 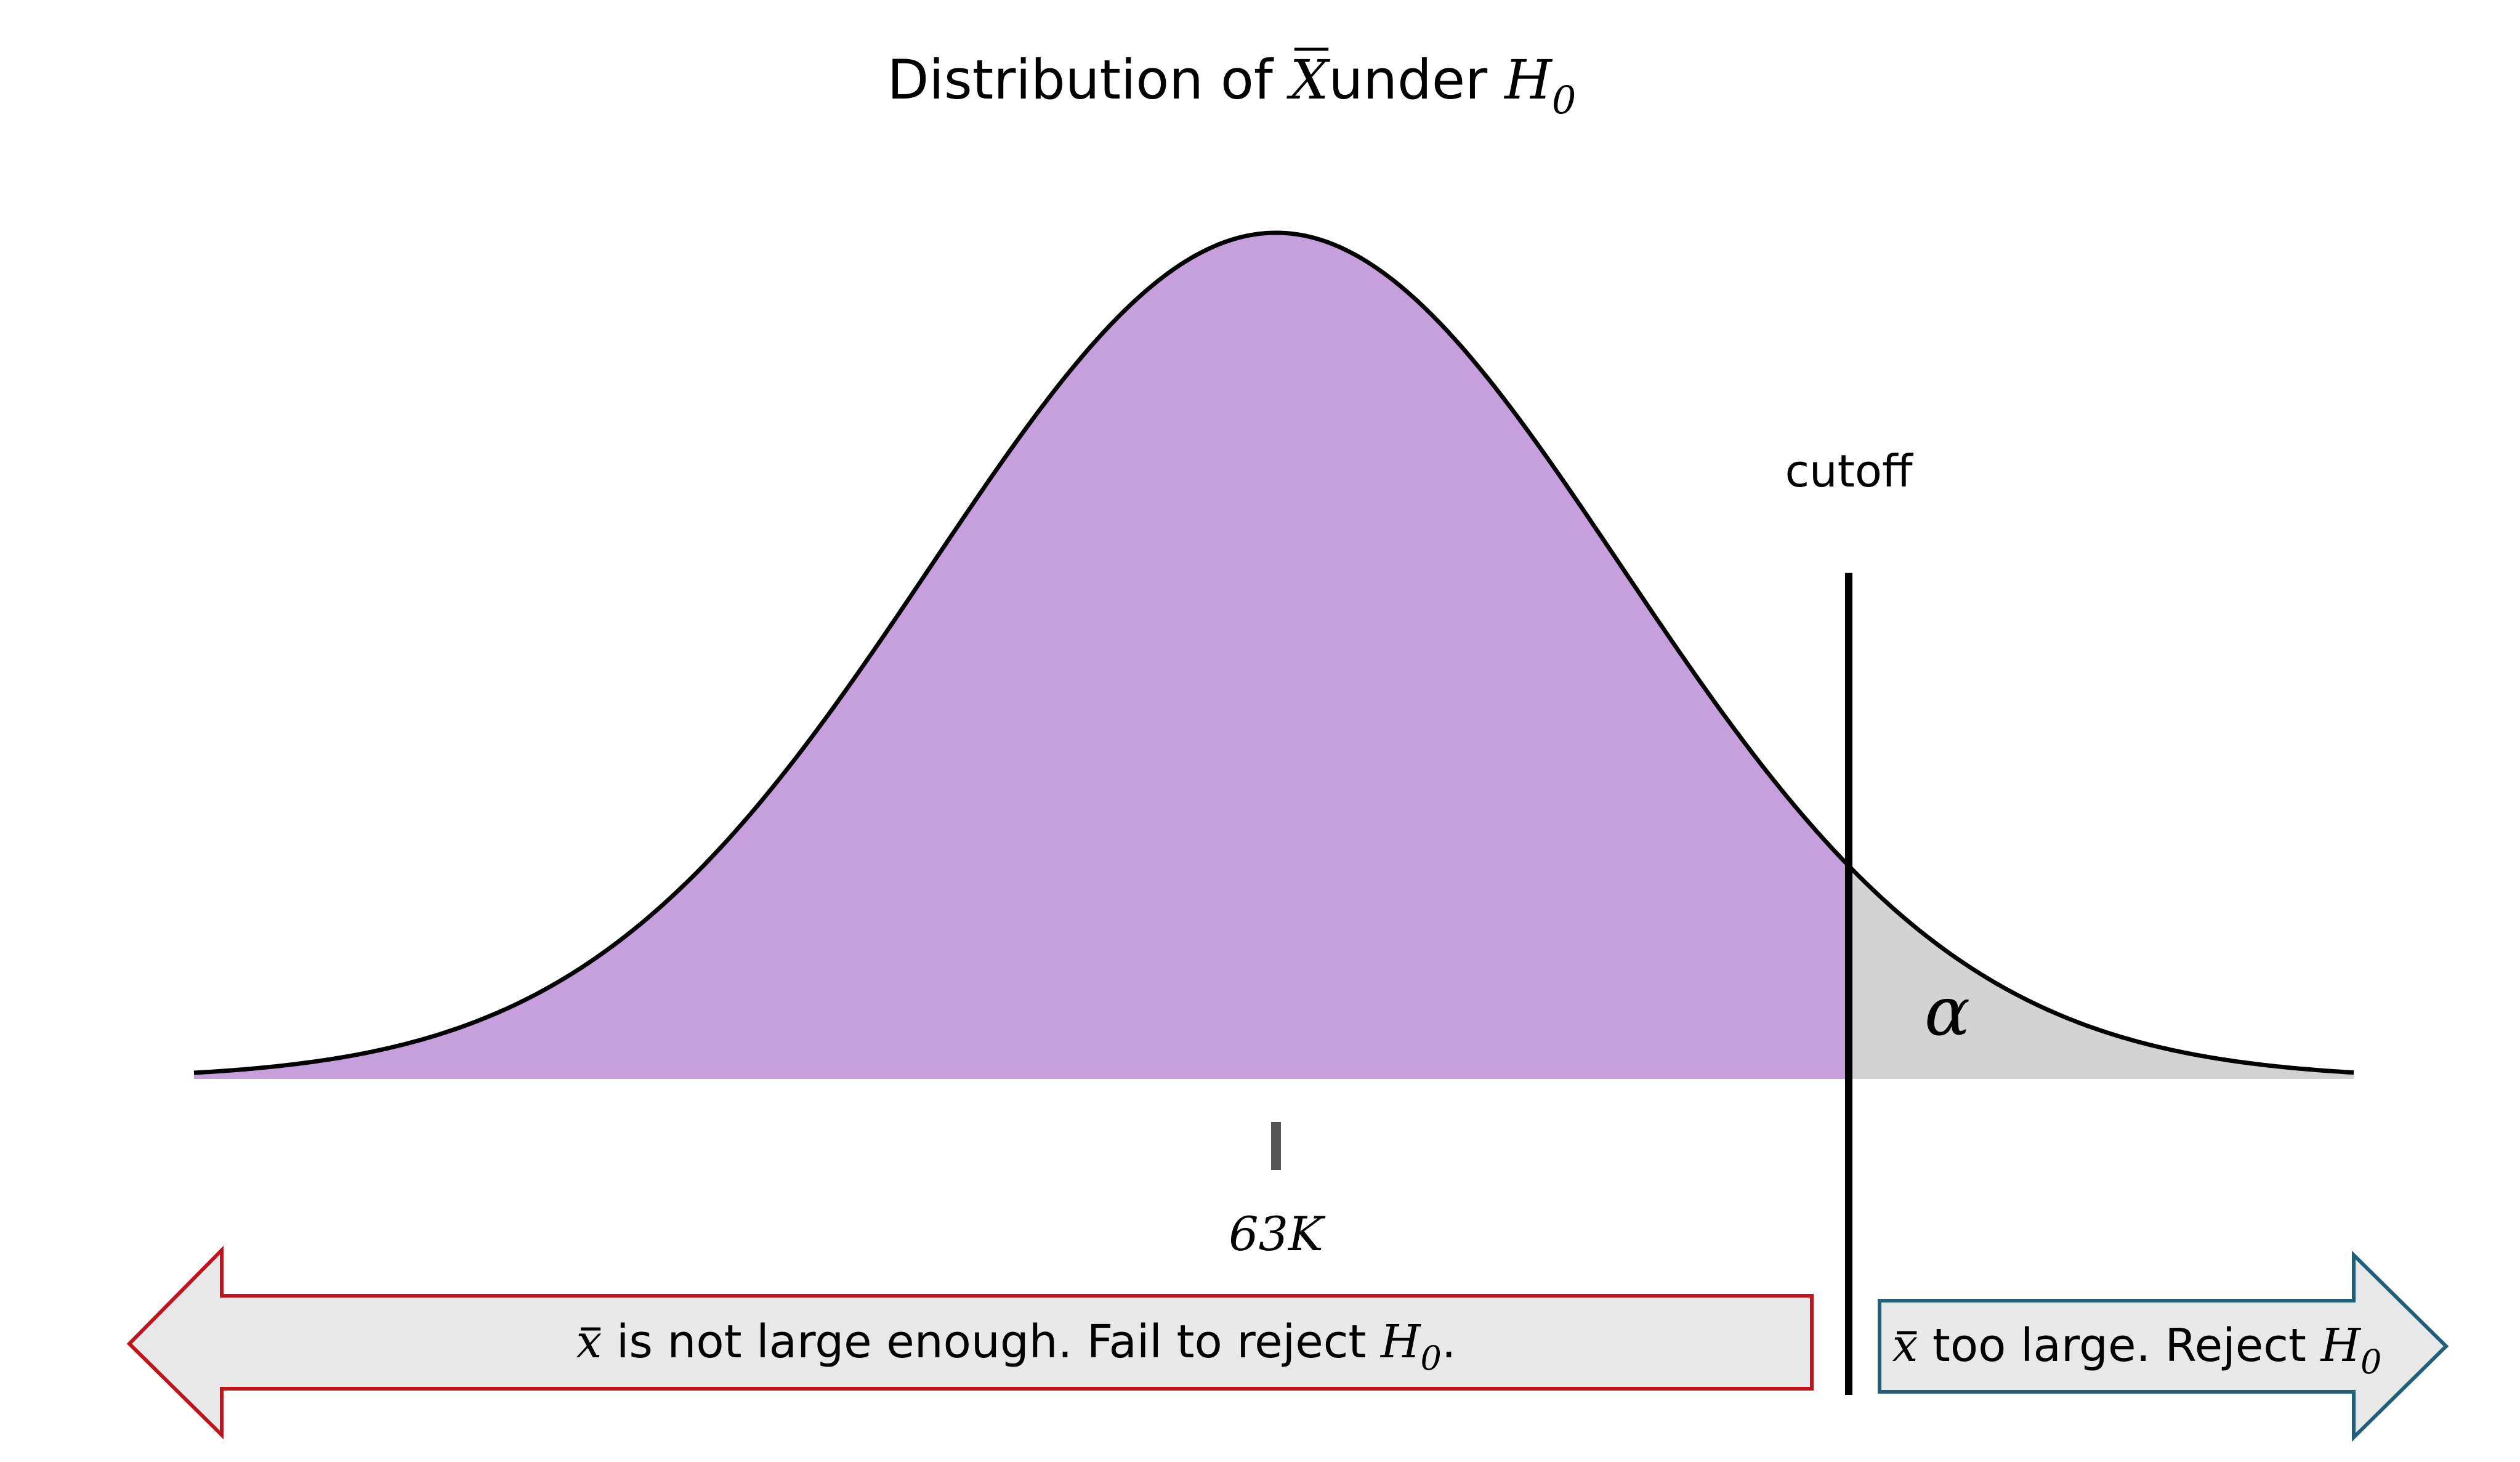 I want to click on left-arrow-hypothesis-sub: 0, so click(x=1431, y=1358).